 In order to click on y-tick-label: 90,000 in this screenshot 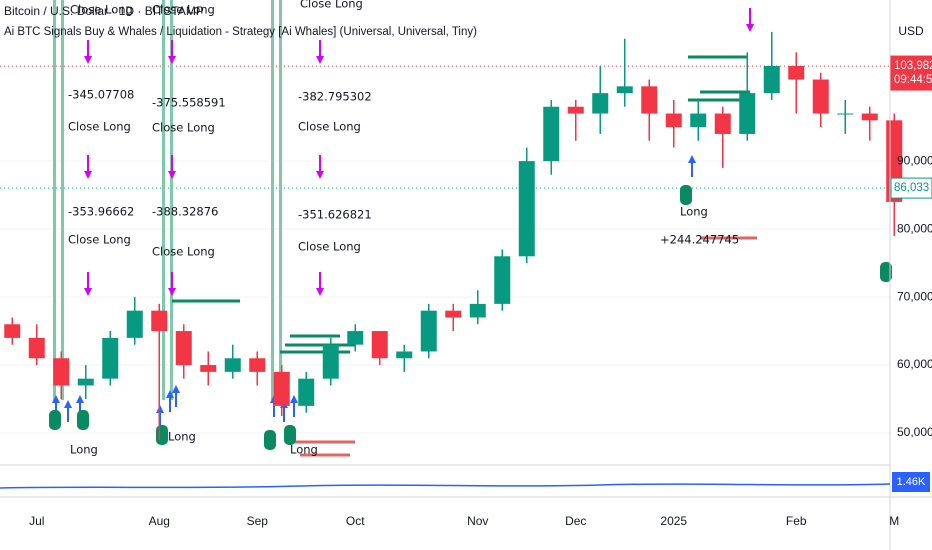, I will do `click(914, 160)`.